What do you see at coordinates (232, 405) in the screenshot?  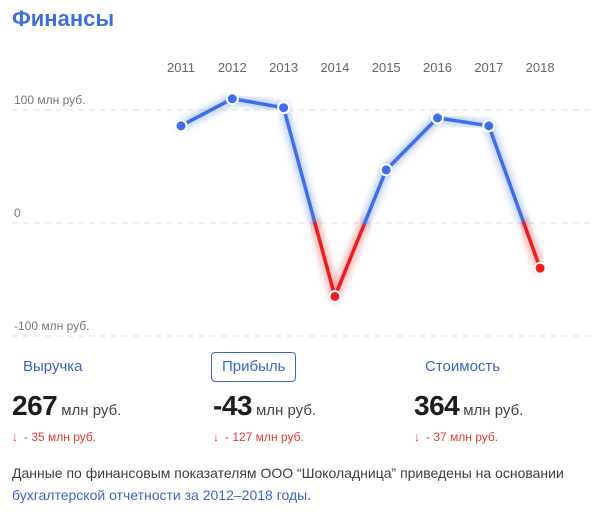 I see `profit-value: -43` at bounding box center [232, 405].